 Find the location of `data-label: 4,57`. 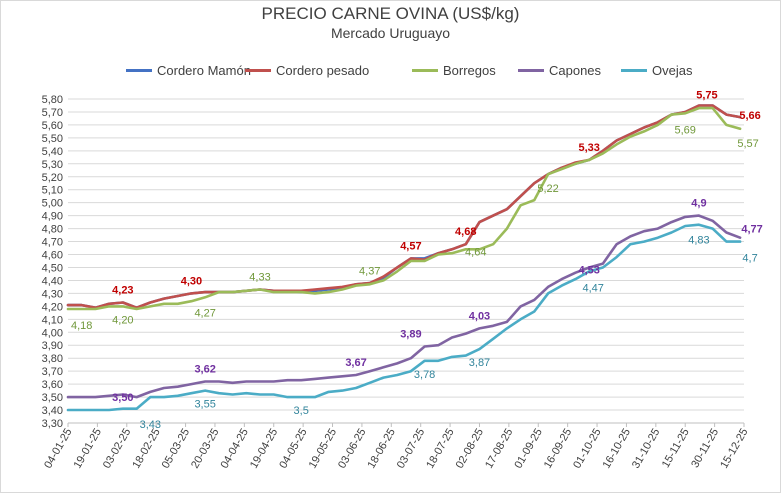

data-label: 4,57 is located at coordinates (410, 246).